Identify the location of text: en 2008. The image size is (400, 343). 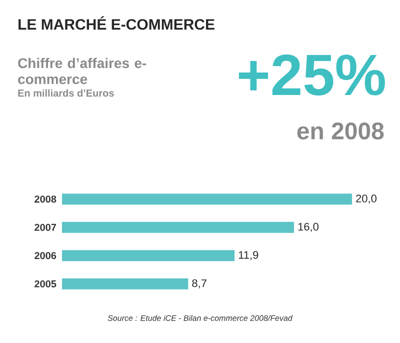
(340, 131).